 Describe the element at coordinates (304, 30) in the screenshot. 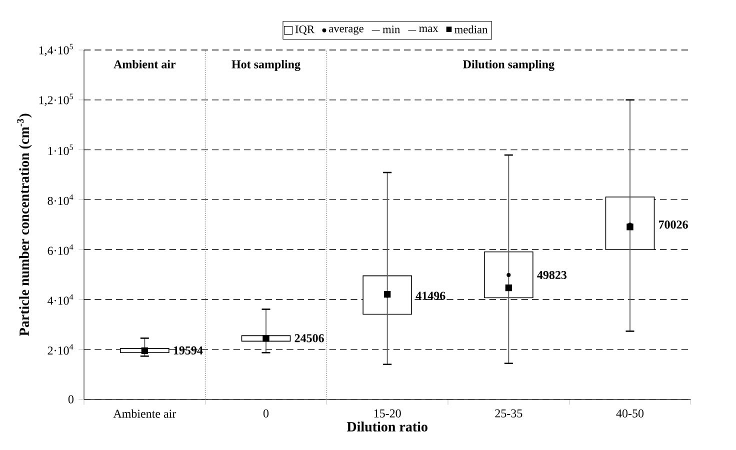

I see `legend-label: IQR` at that location.